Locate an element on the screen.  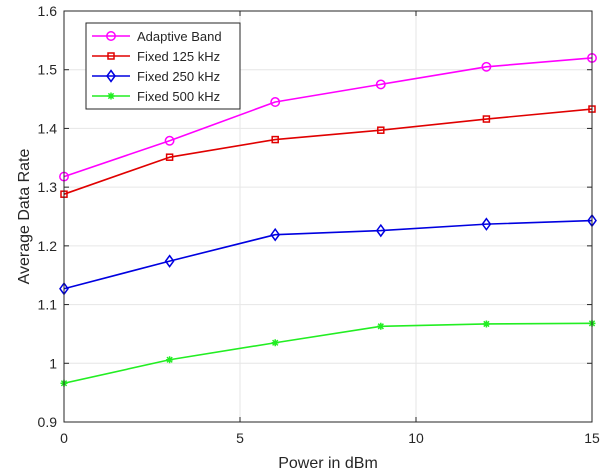
legend-label: Fixed 250 kHz is located at coordinates (178, 76).